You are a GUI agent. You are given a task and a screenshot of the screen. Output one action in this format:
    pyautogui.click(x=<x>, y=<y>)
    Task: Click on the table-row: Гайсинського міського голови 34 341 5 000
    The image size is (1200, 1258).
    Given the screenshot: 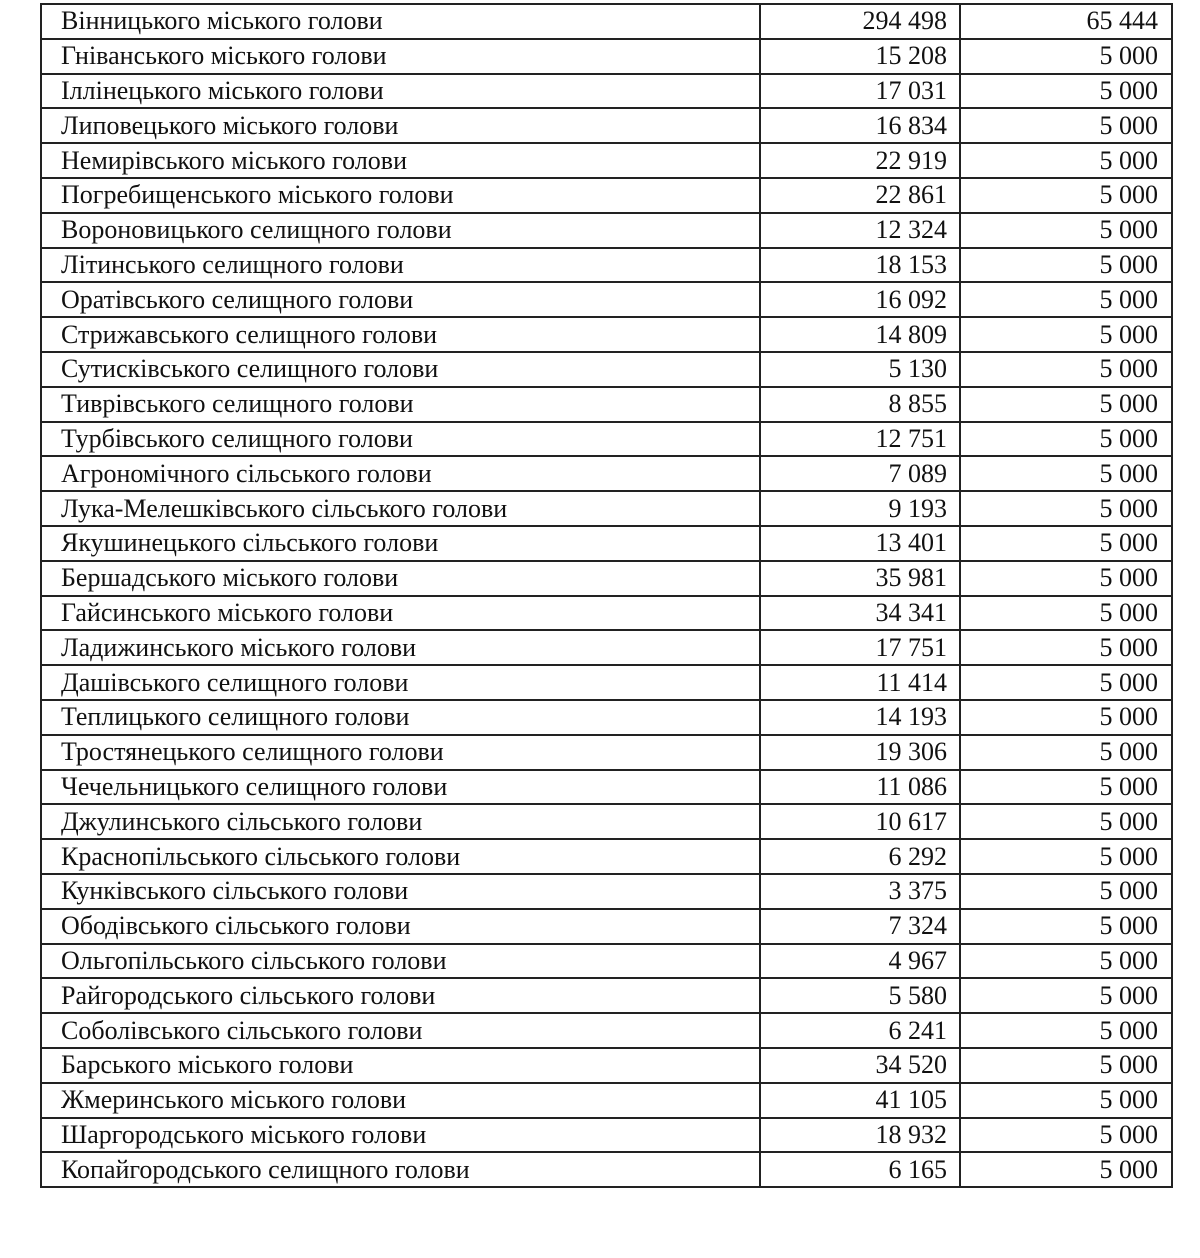 What is the action you would take?
    pyautogui.click(x=606, y=613)
    